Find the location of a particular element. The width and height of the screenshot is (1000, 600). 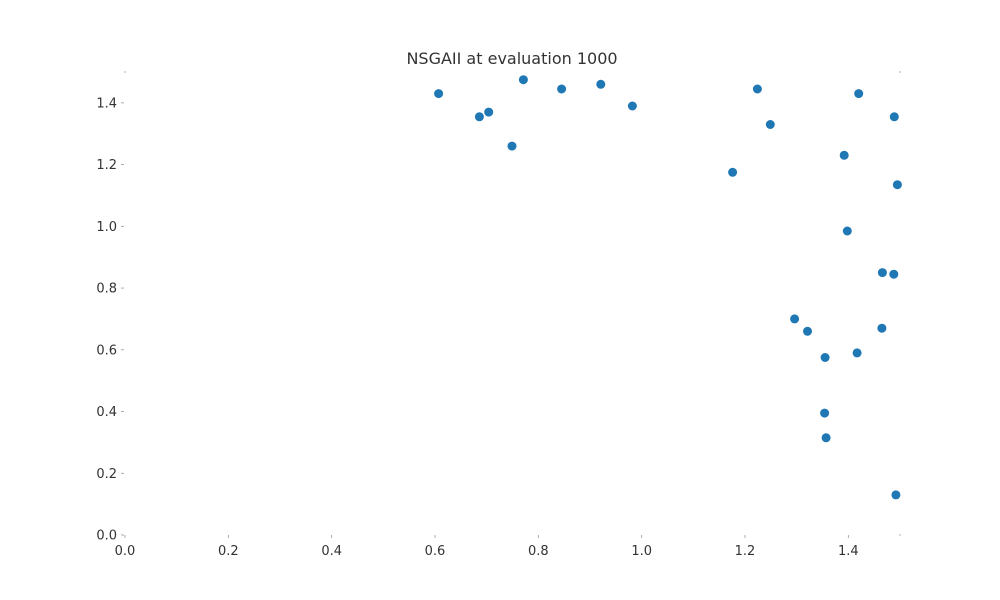

x-tick-label: 1.2 is located at coordinates (745, 551).